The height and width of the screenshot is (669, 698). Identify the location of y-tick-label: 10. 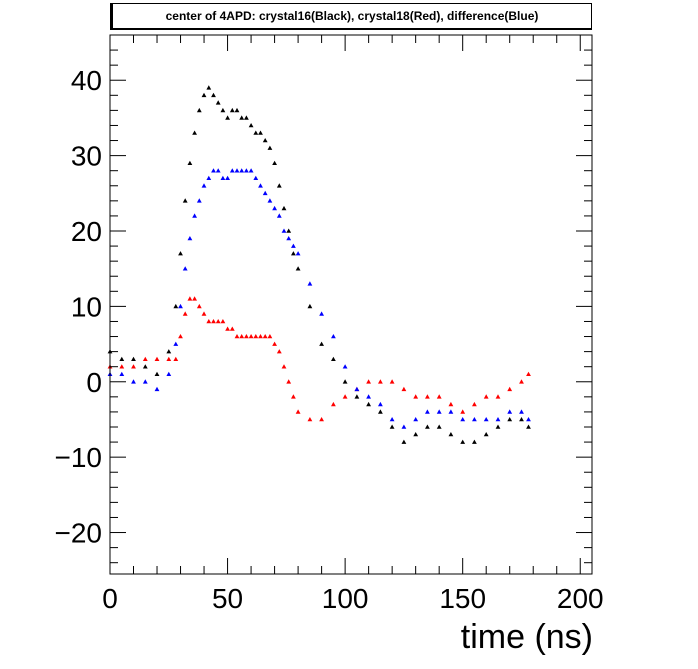
(86, 306).